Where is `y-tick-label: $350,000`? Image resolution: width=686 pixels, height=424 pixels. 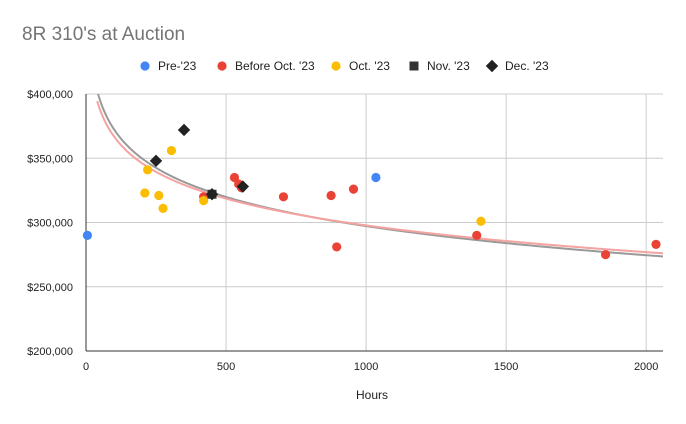 y-tick-label: $350,000 is located at coordinates (50, 159).